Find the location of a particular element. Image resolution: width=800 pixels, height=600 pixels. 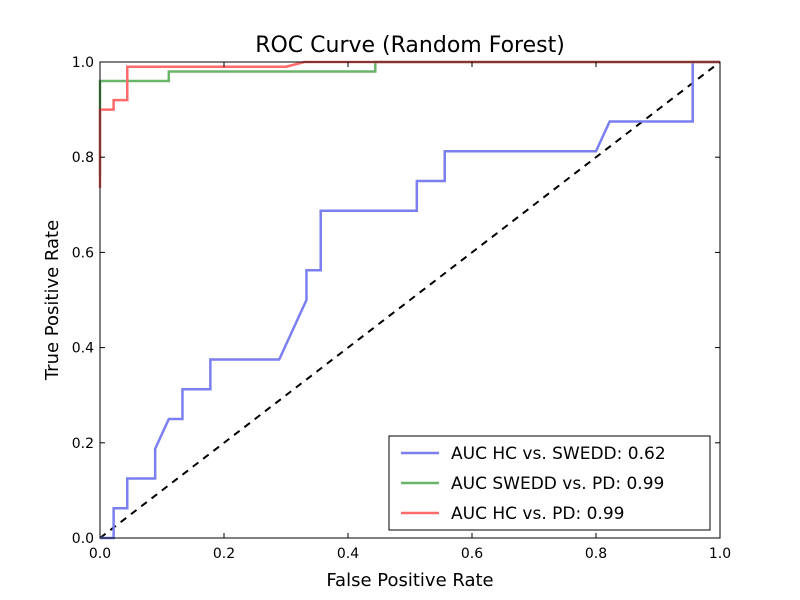

x-tick-label: 0.2 is located at coordinates (224, 554).